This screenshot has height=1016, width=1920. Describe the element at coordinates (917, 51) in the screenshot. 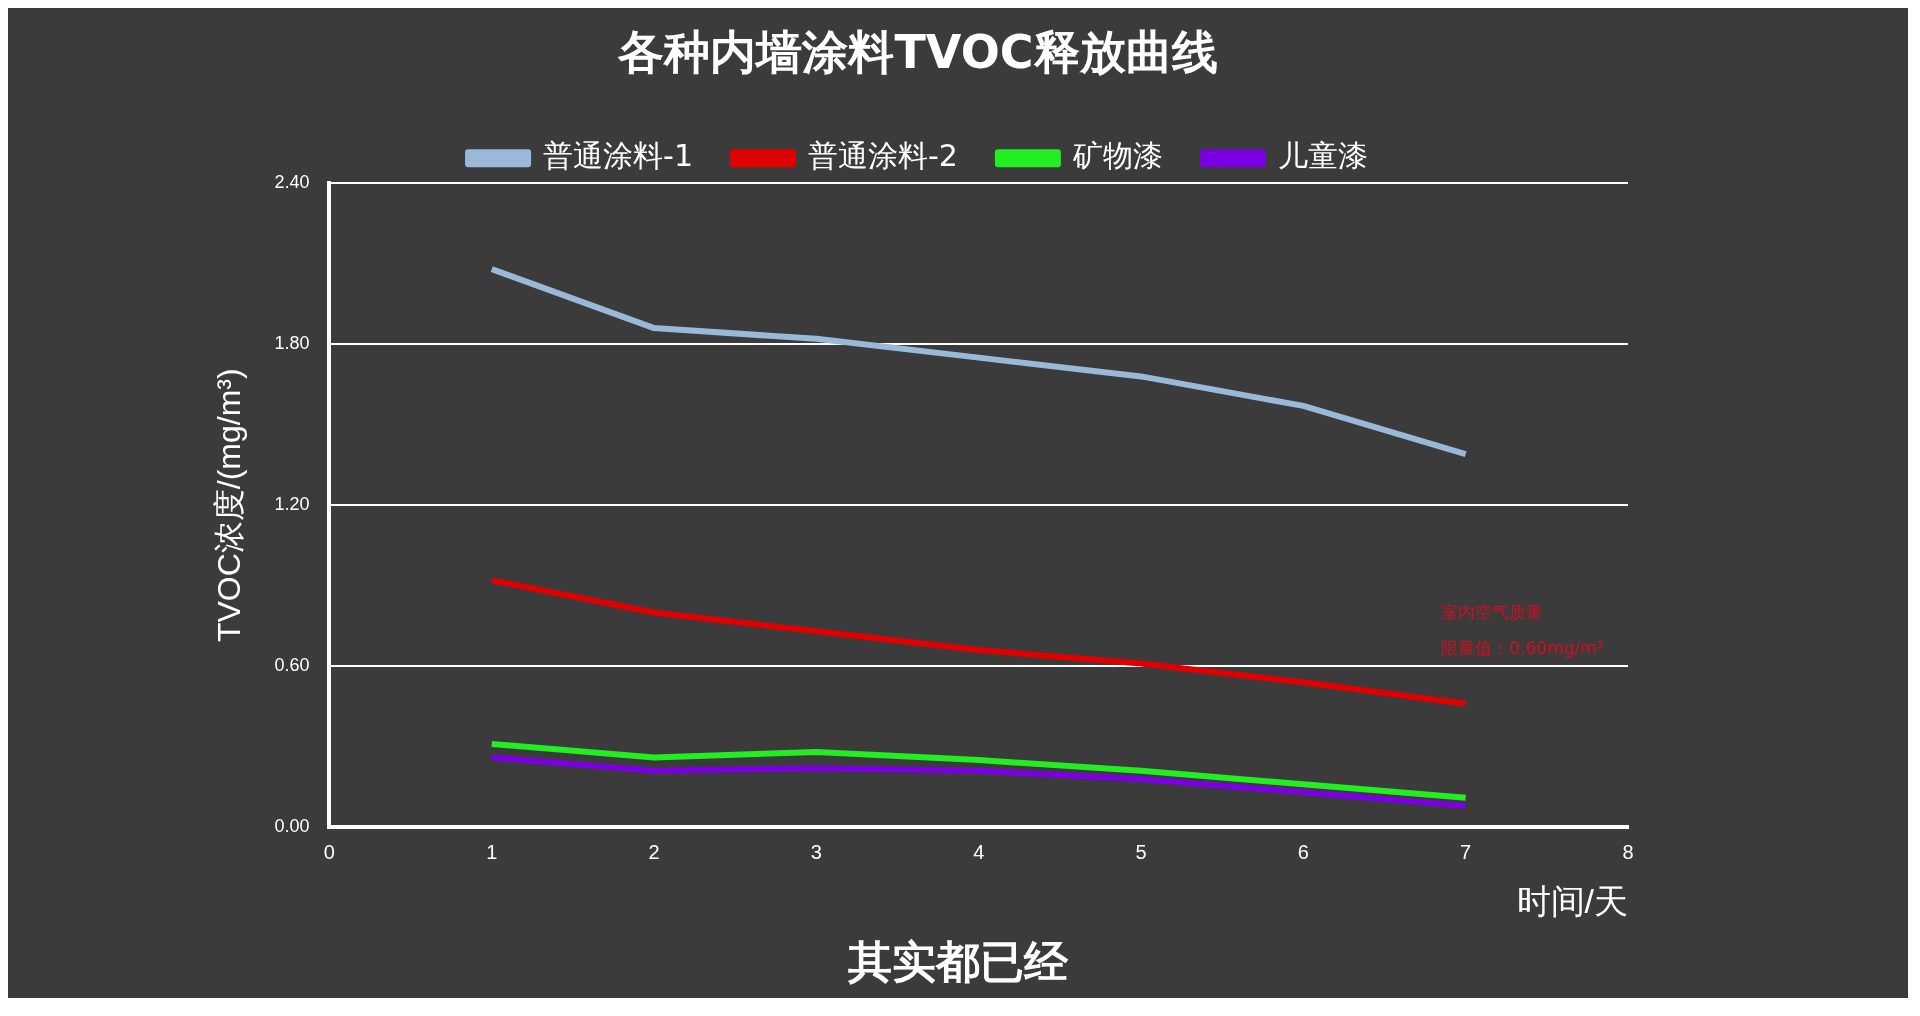

I see `chart-title: 各种内墙涂料TVOC释放曲线` at that location.